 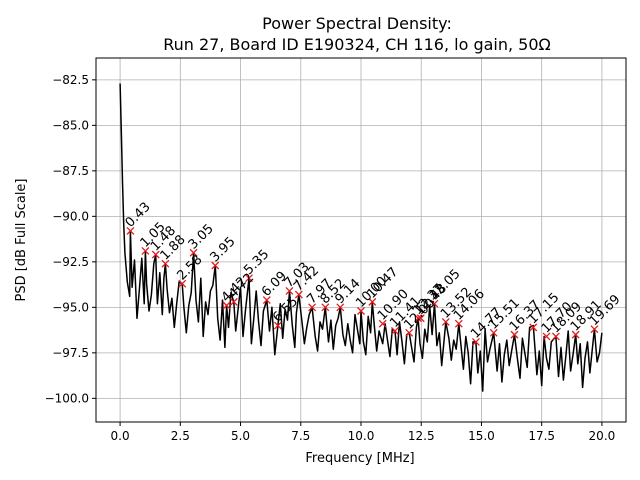 What do you see at coordinates (602, 436) in the screenshot?
I see `x-tick-label: 20.0` at bounding box center [602, 436].